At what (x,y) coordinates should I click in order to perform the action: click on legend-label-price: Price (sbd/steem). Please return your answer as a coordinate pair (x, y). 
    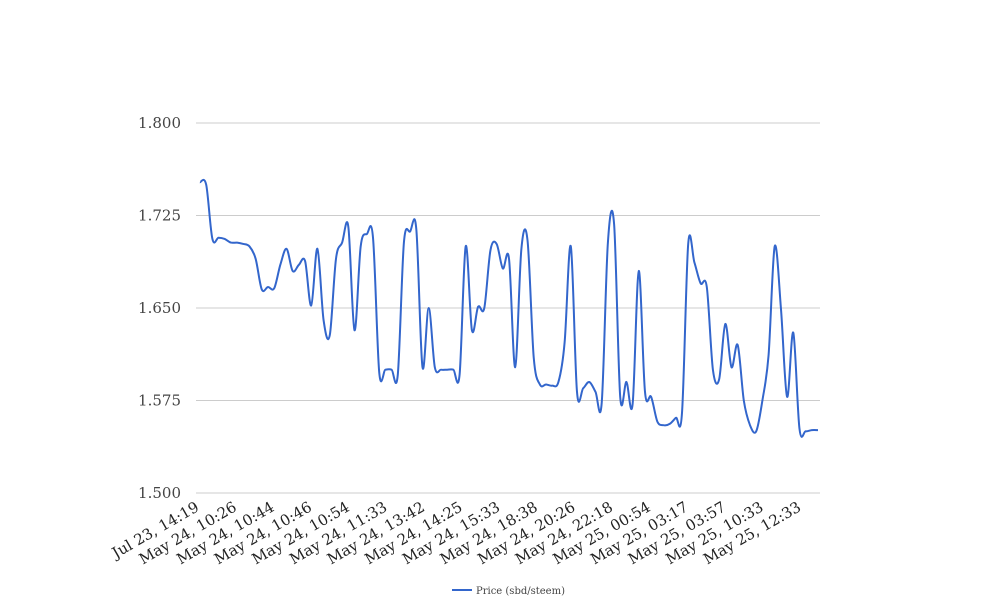
    Looking at the image, I should click on (520, 591).